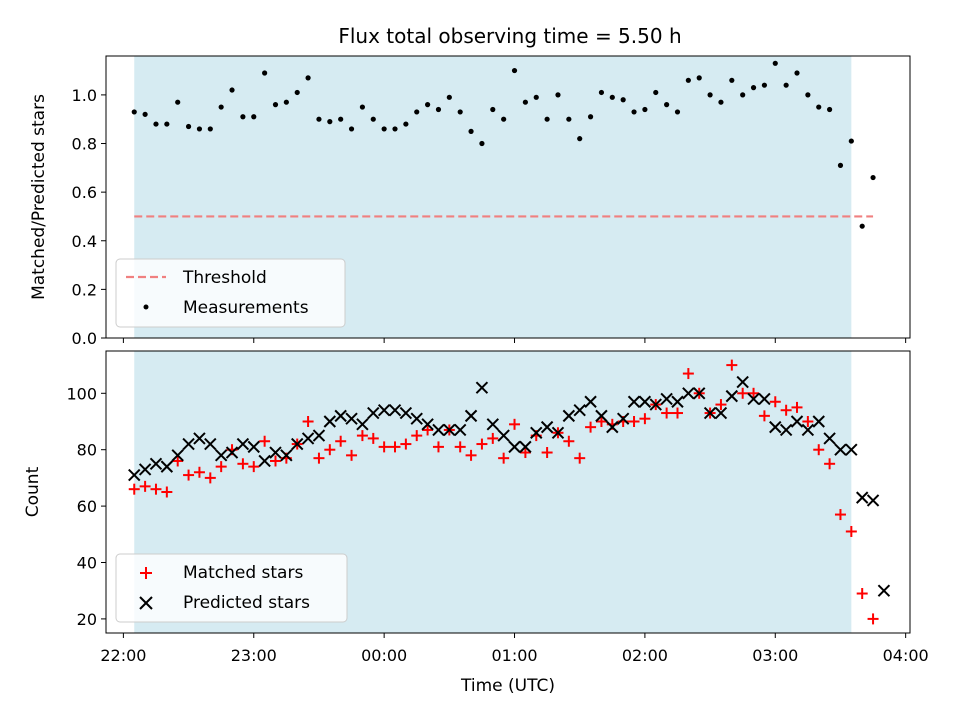 This screenshot has height=720, width=960. Describe the element at coordinates (84, 338) in the screenshot. I see `y-tick-label: 0.0` at that location.